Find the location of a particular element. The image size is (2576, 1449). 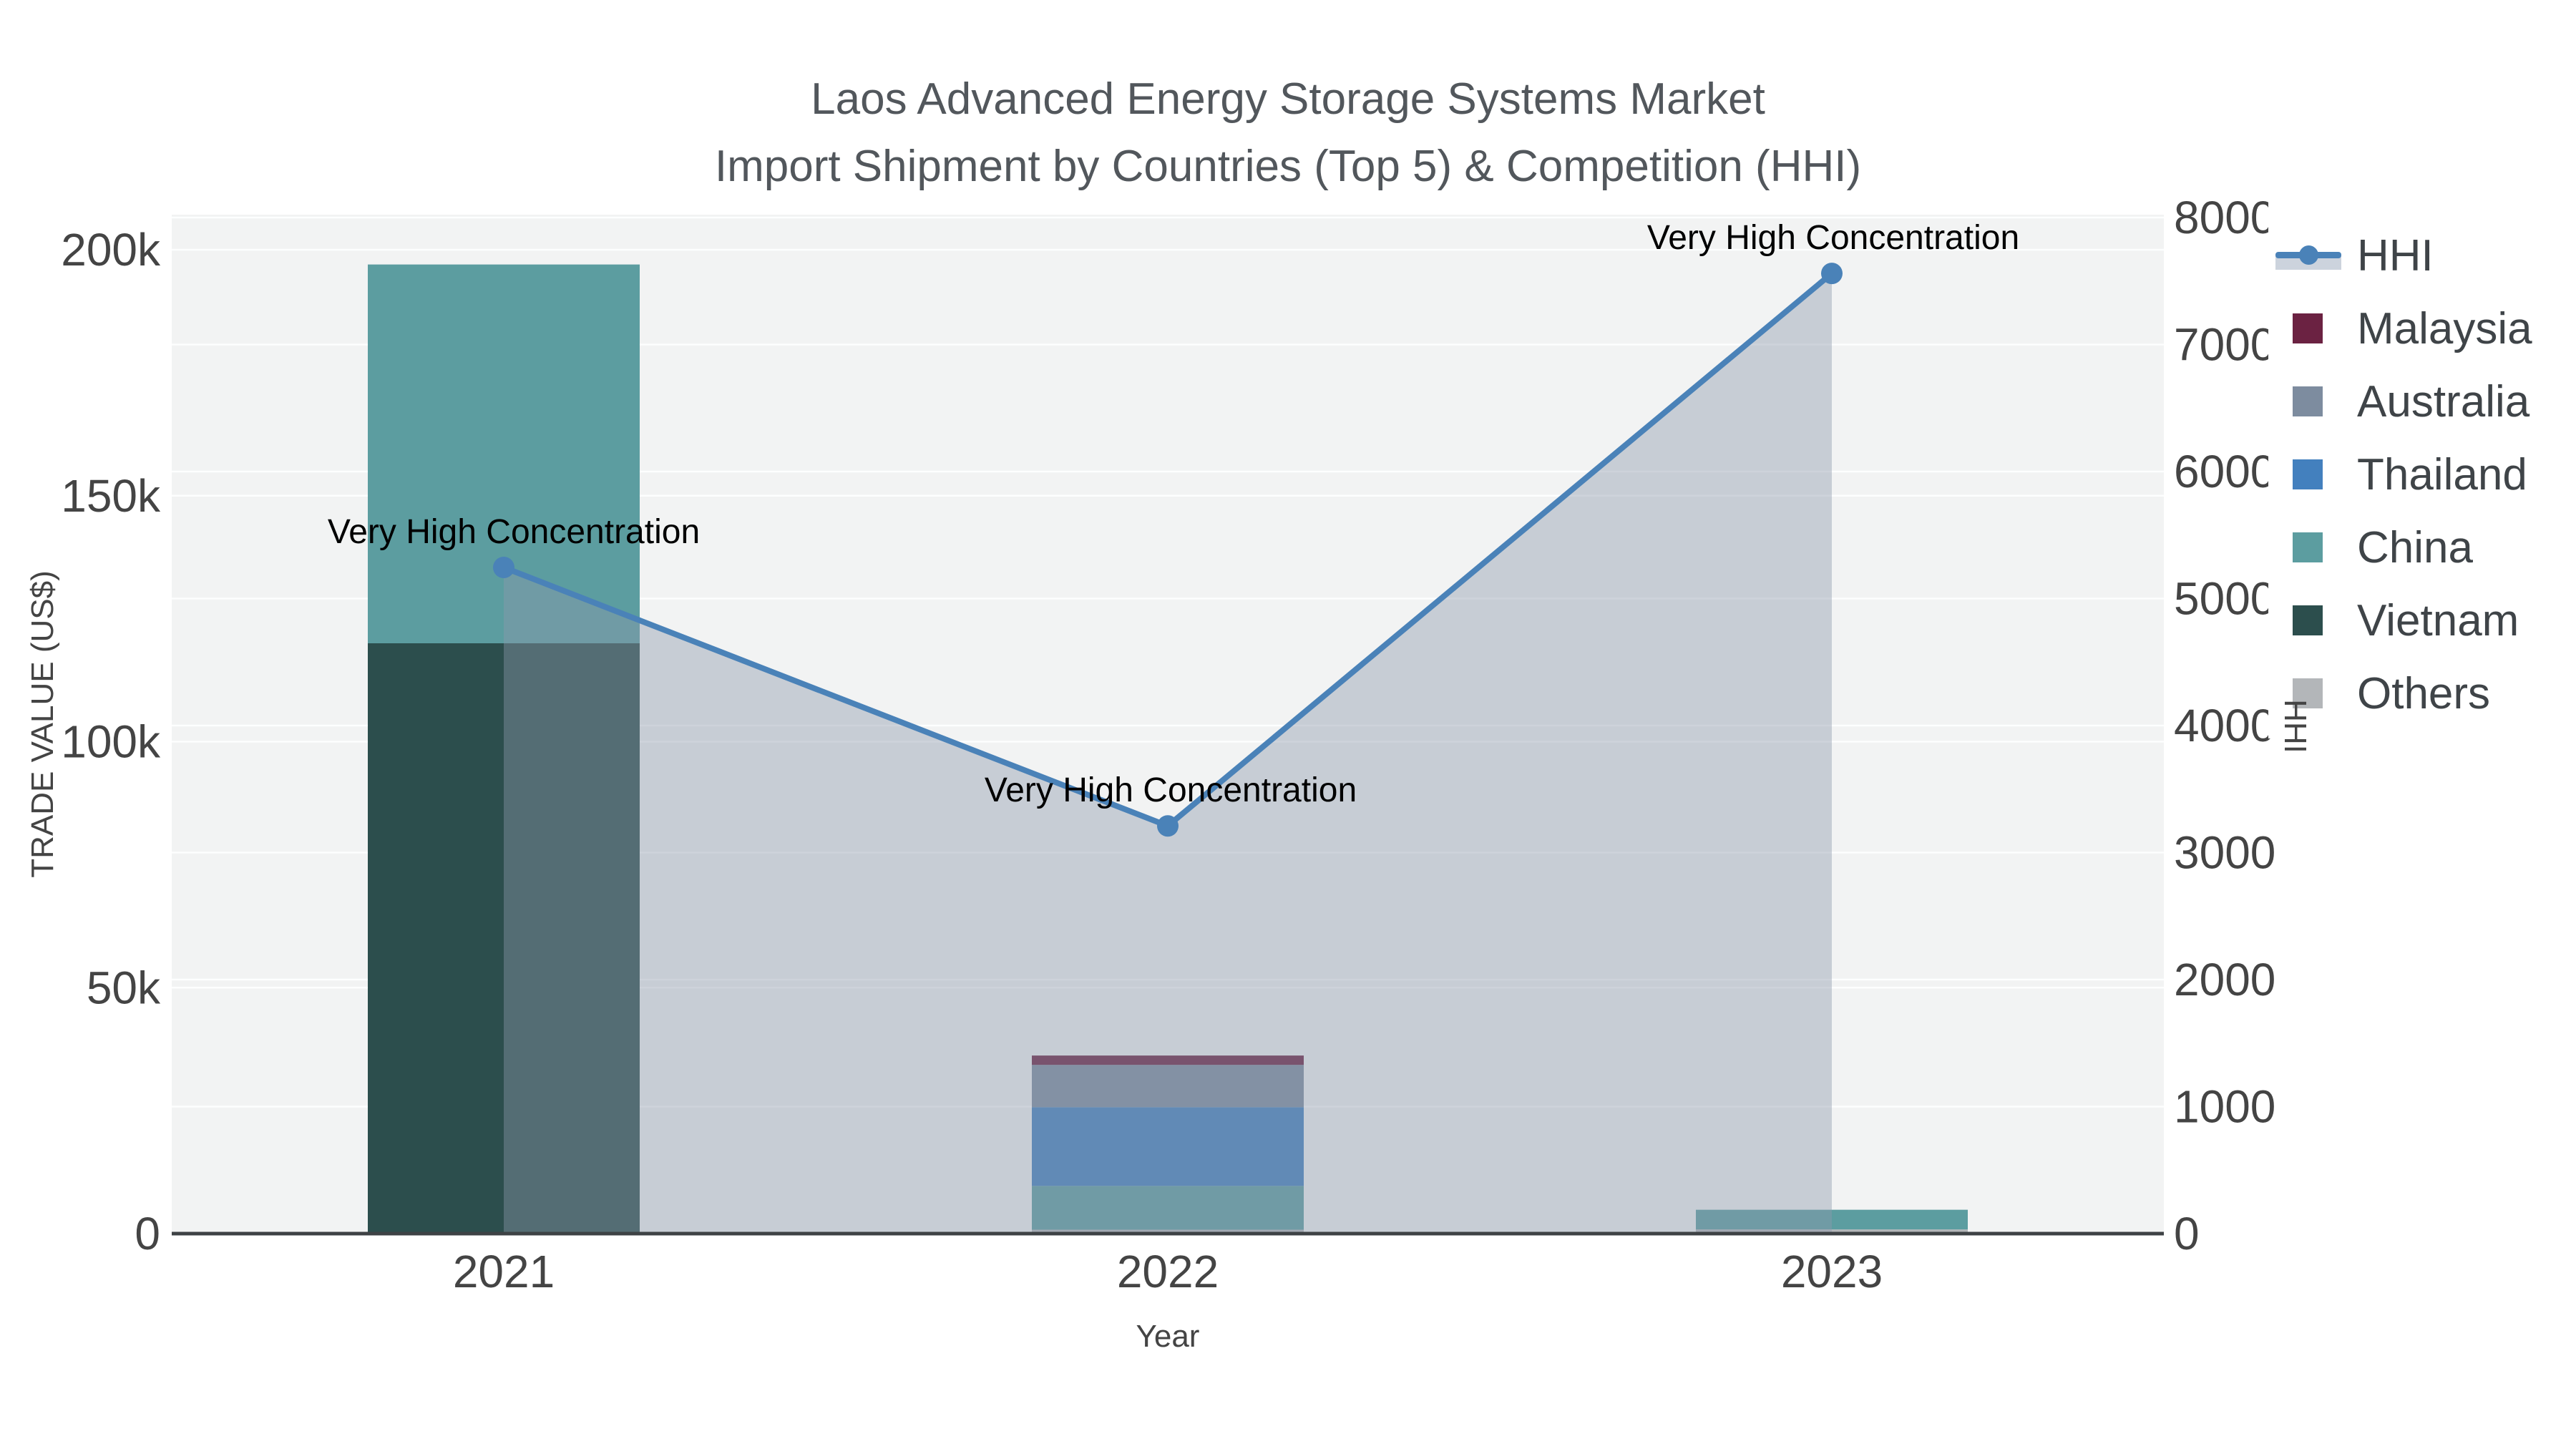

y-right-tick-label: 1000 is located at coordinates (2224, 1107).